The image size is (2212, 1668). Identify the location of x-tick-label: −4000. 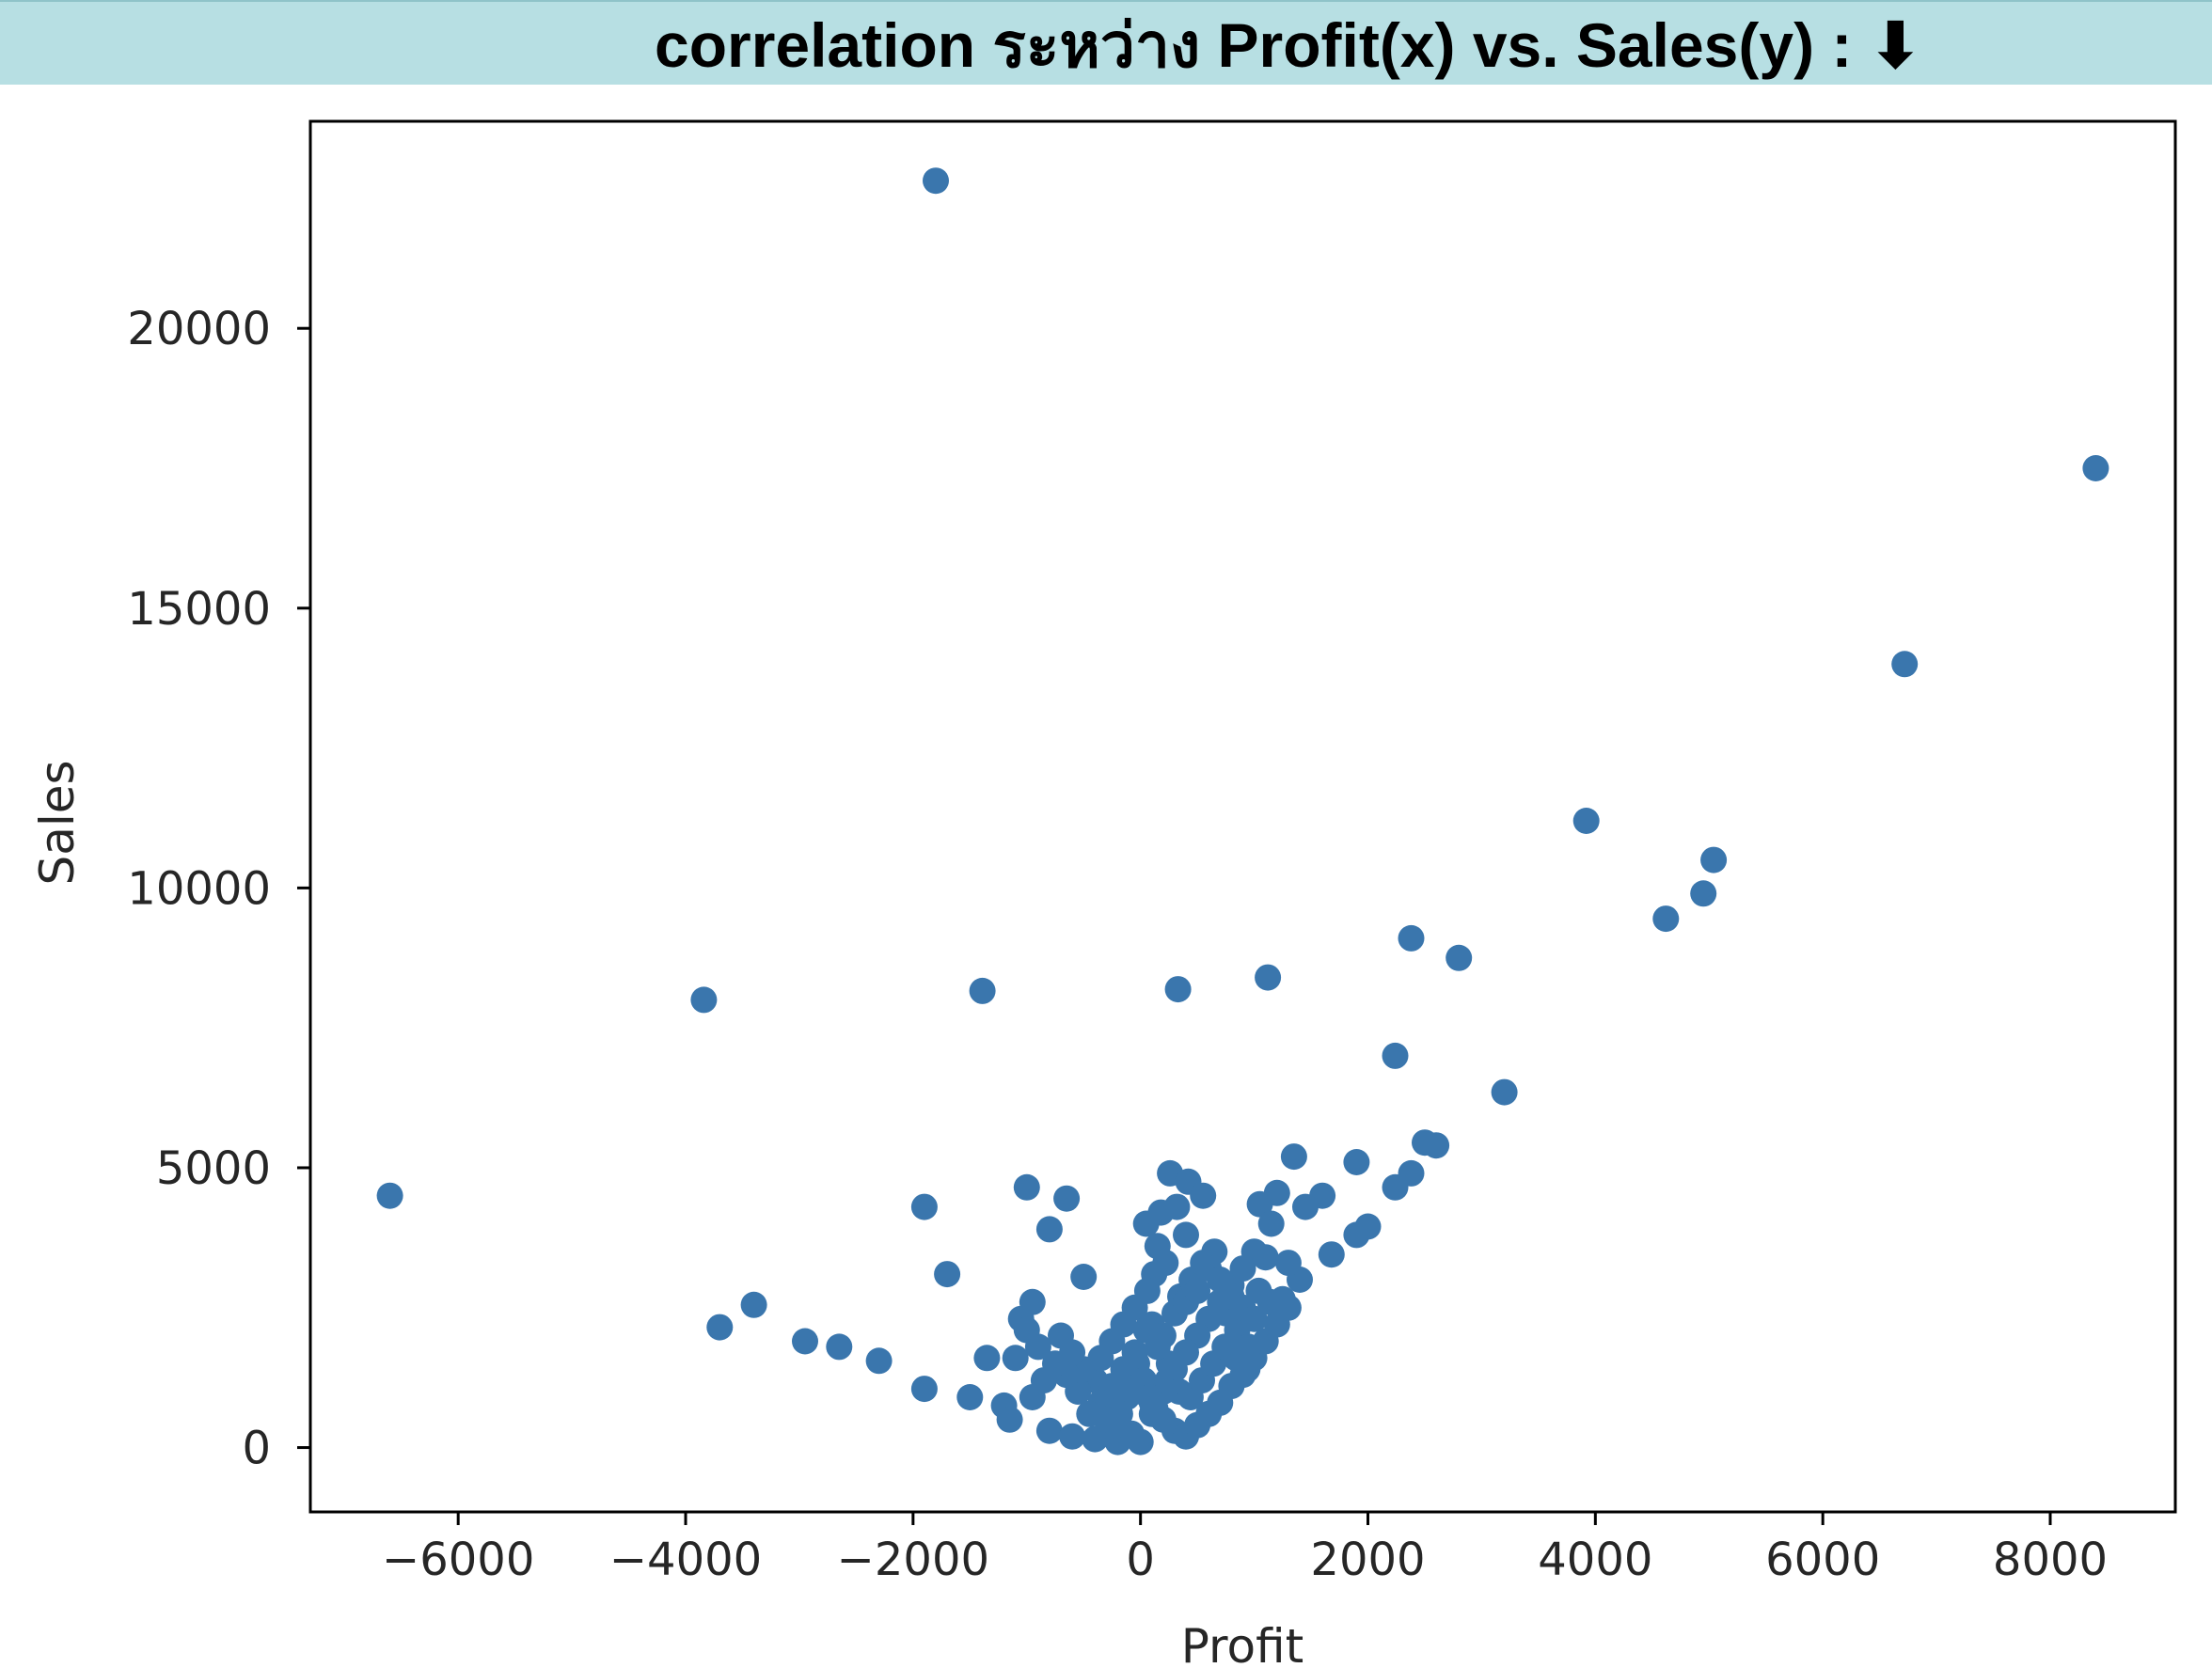
(685, 1560).